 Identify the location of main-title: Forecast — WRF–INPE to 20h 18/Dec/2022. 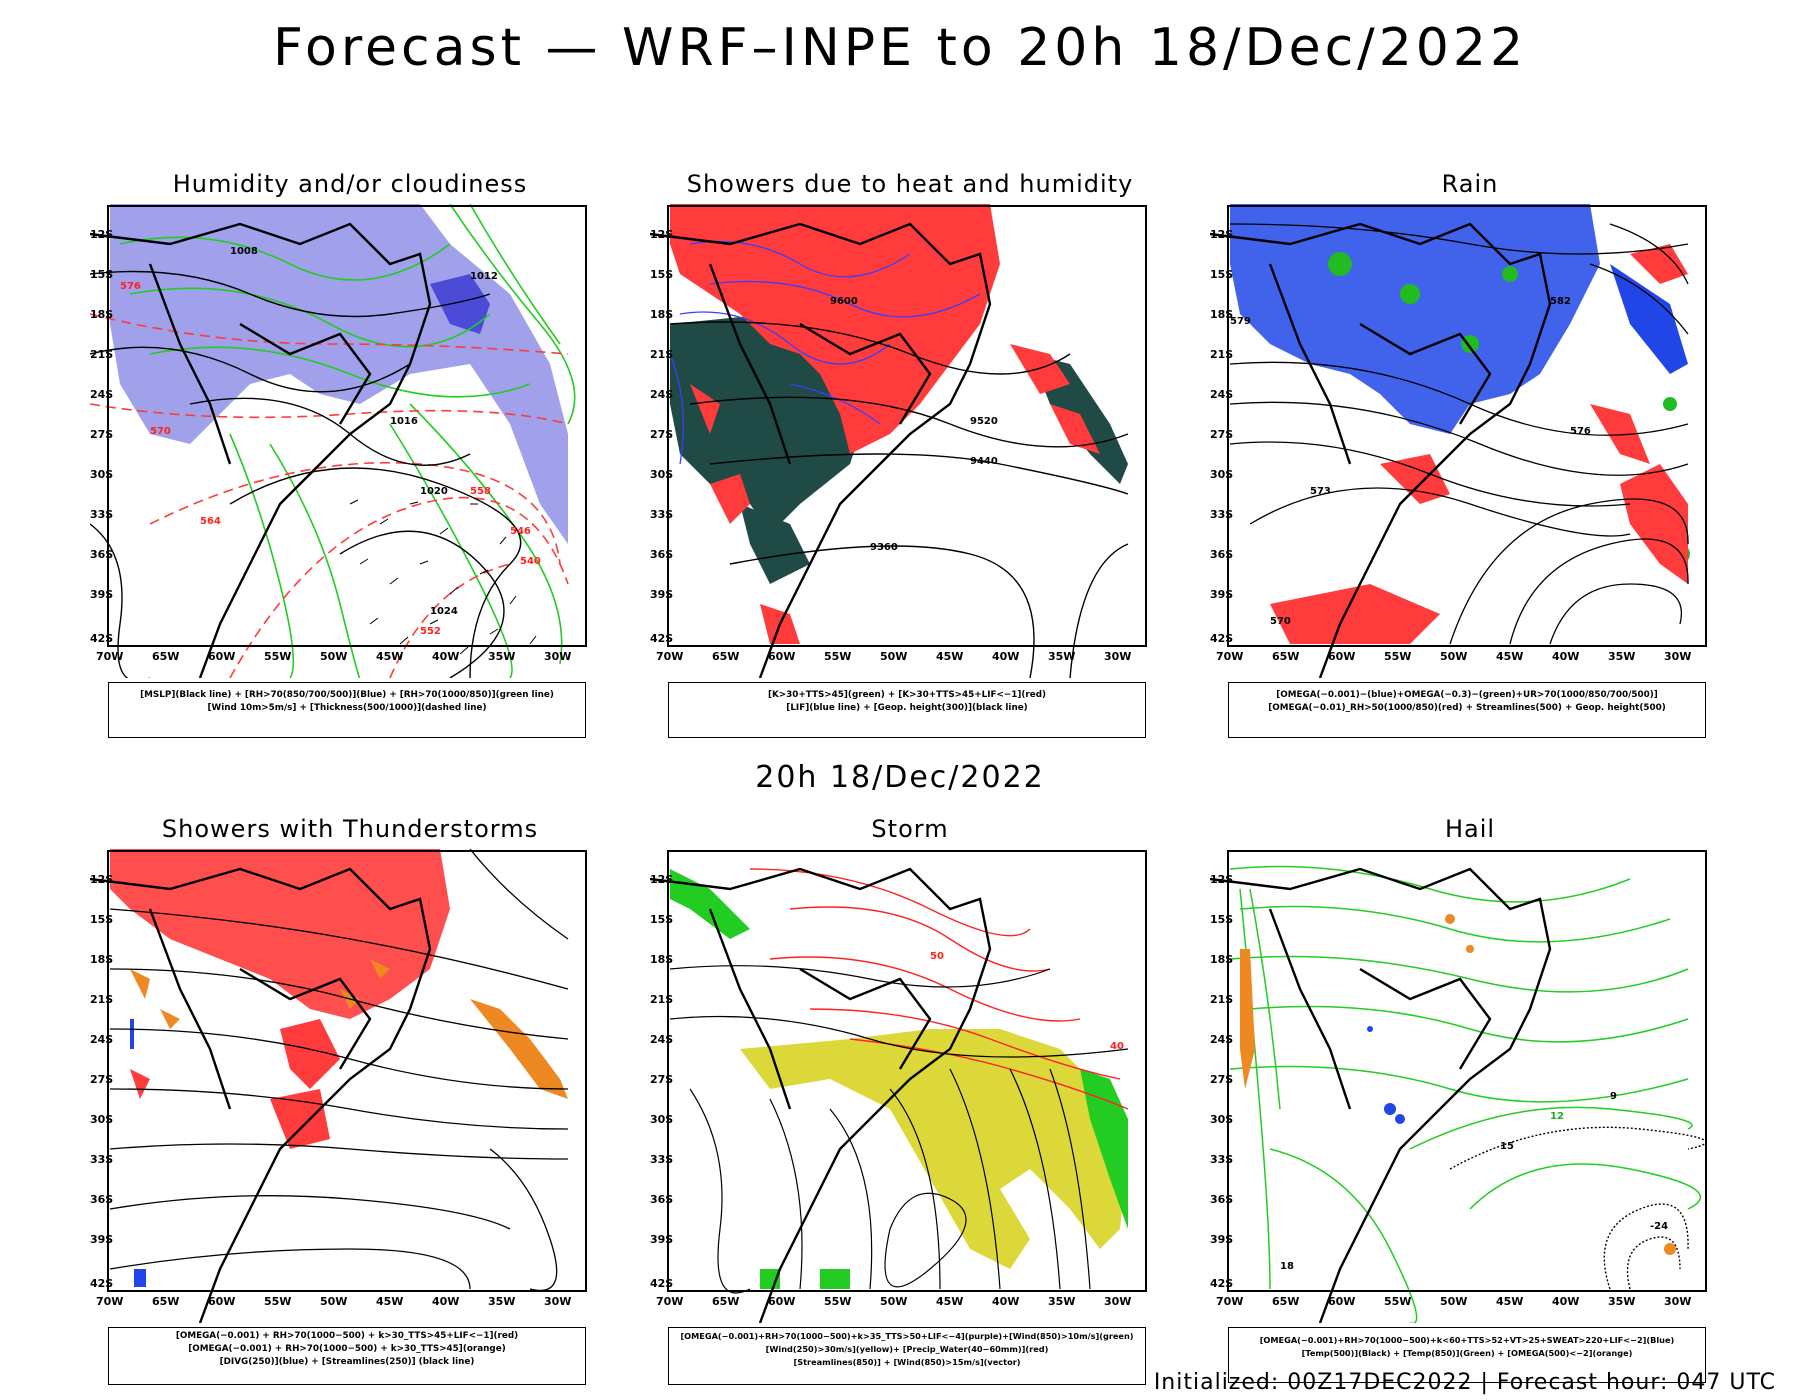
(900, 48).